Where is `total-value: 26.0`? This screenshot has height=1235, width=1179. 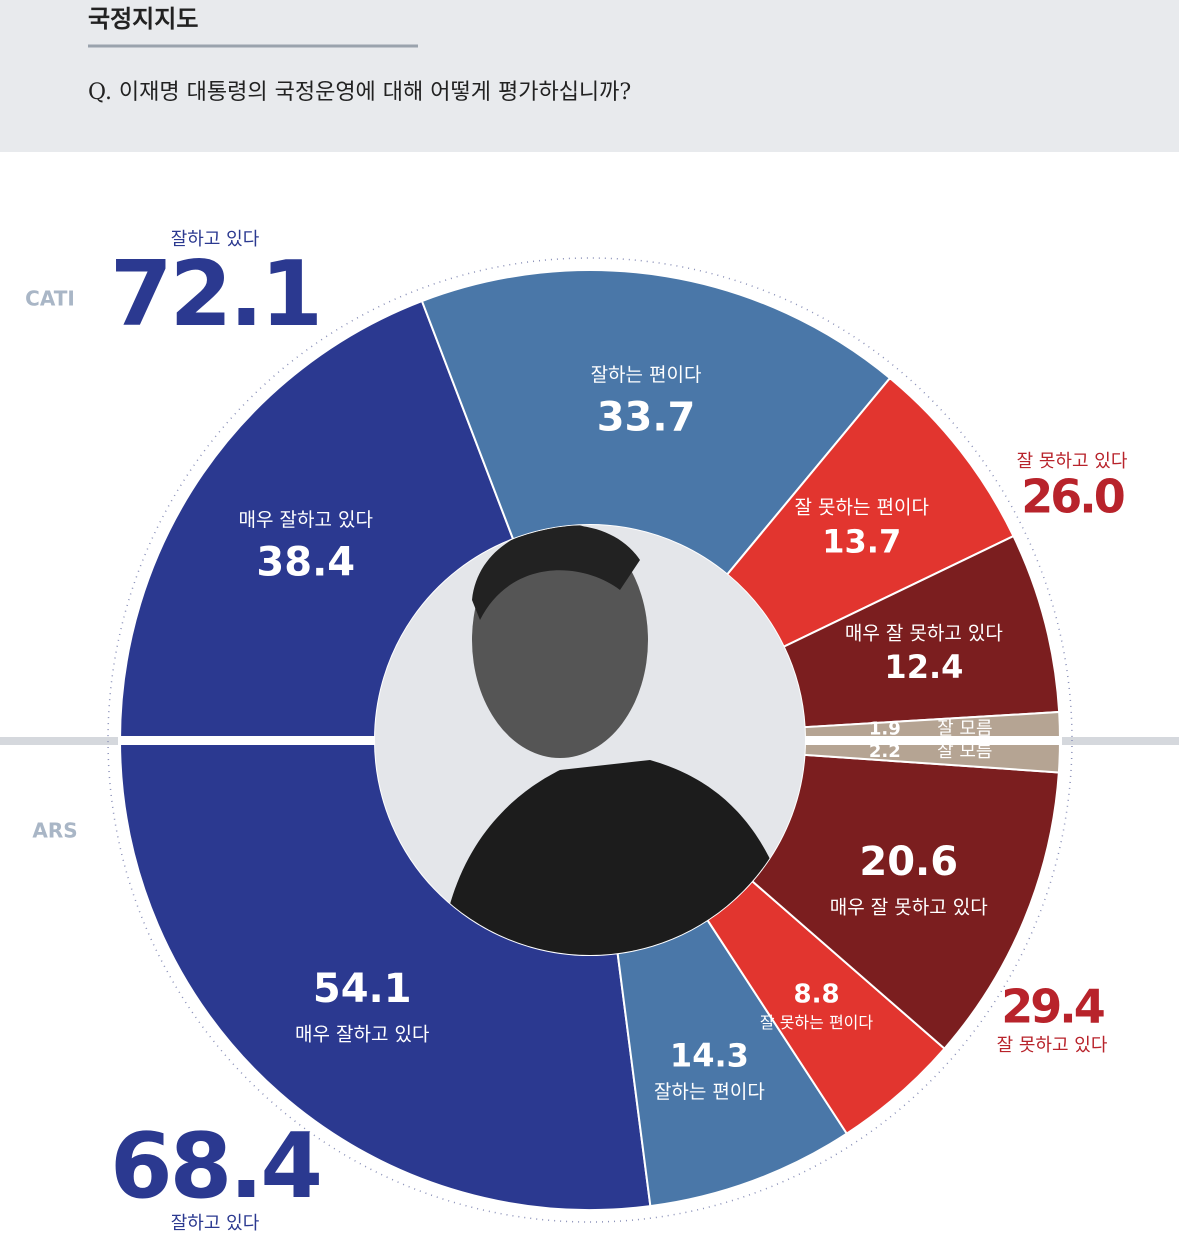 total-value: 26.0 is located at coordinates (1072, 497).